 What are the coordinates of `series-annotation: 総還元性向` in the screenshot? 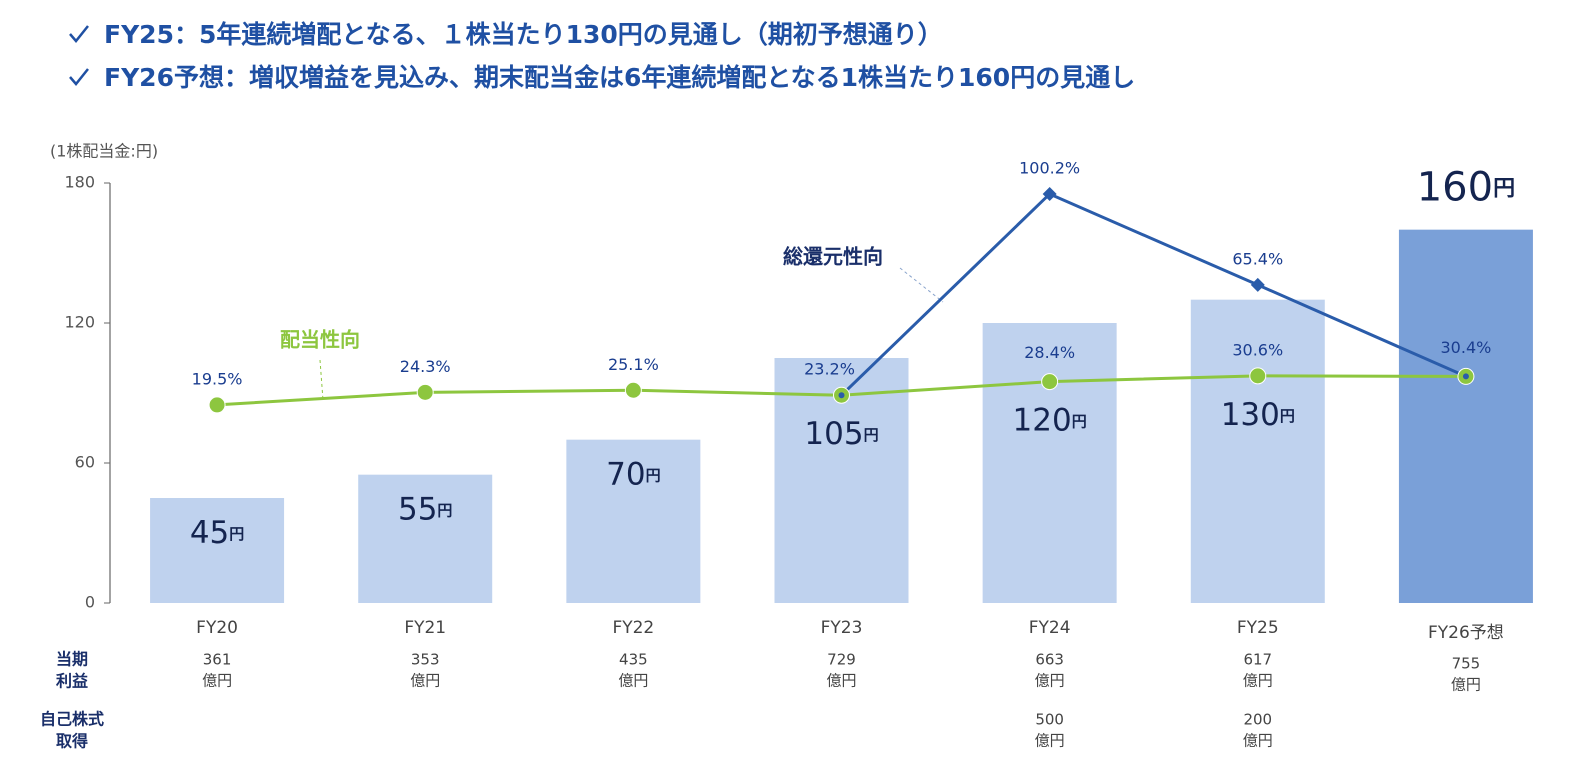 It's located at (833, 257).